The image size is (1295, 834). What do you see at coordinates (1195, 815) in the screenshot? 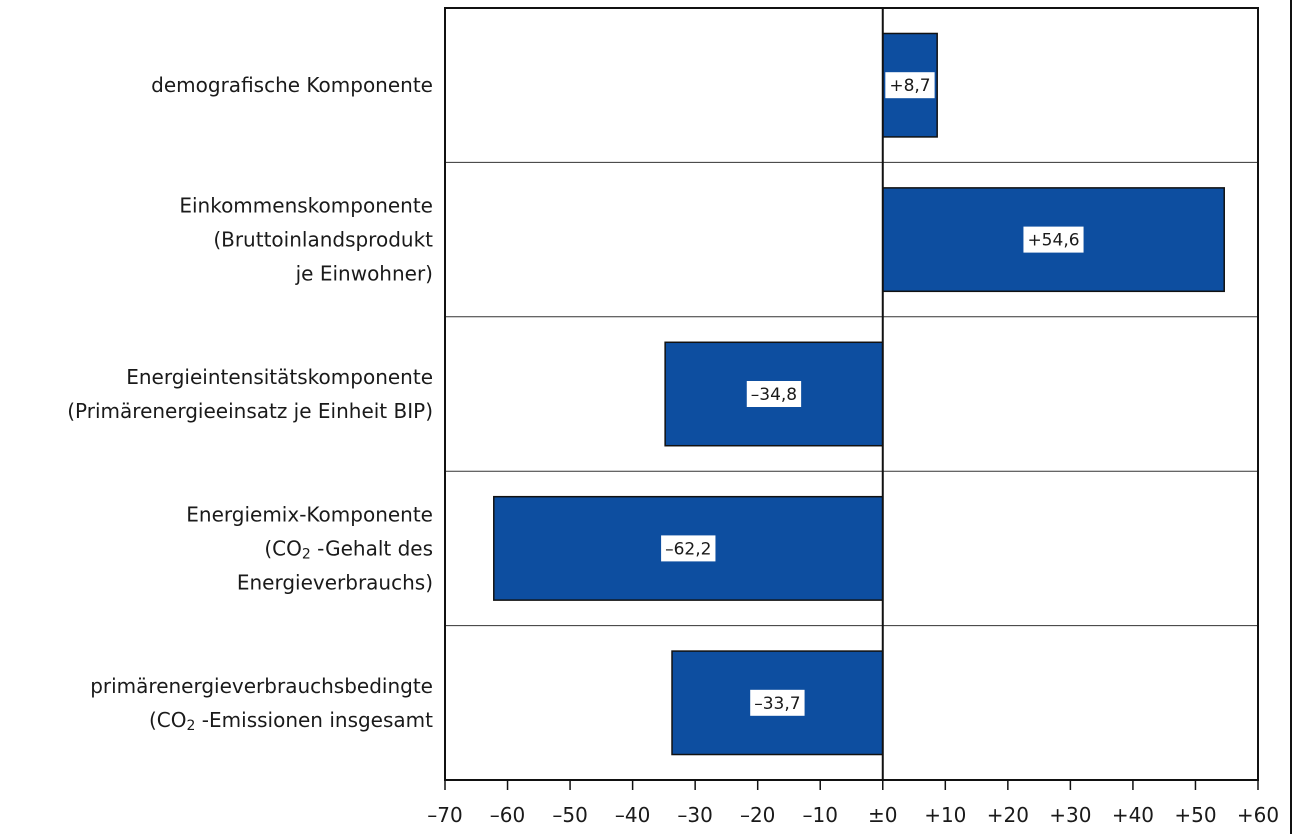
I see `x-tick-label: +50` at bounding box center [1195, 815].